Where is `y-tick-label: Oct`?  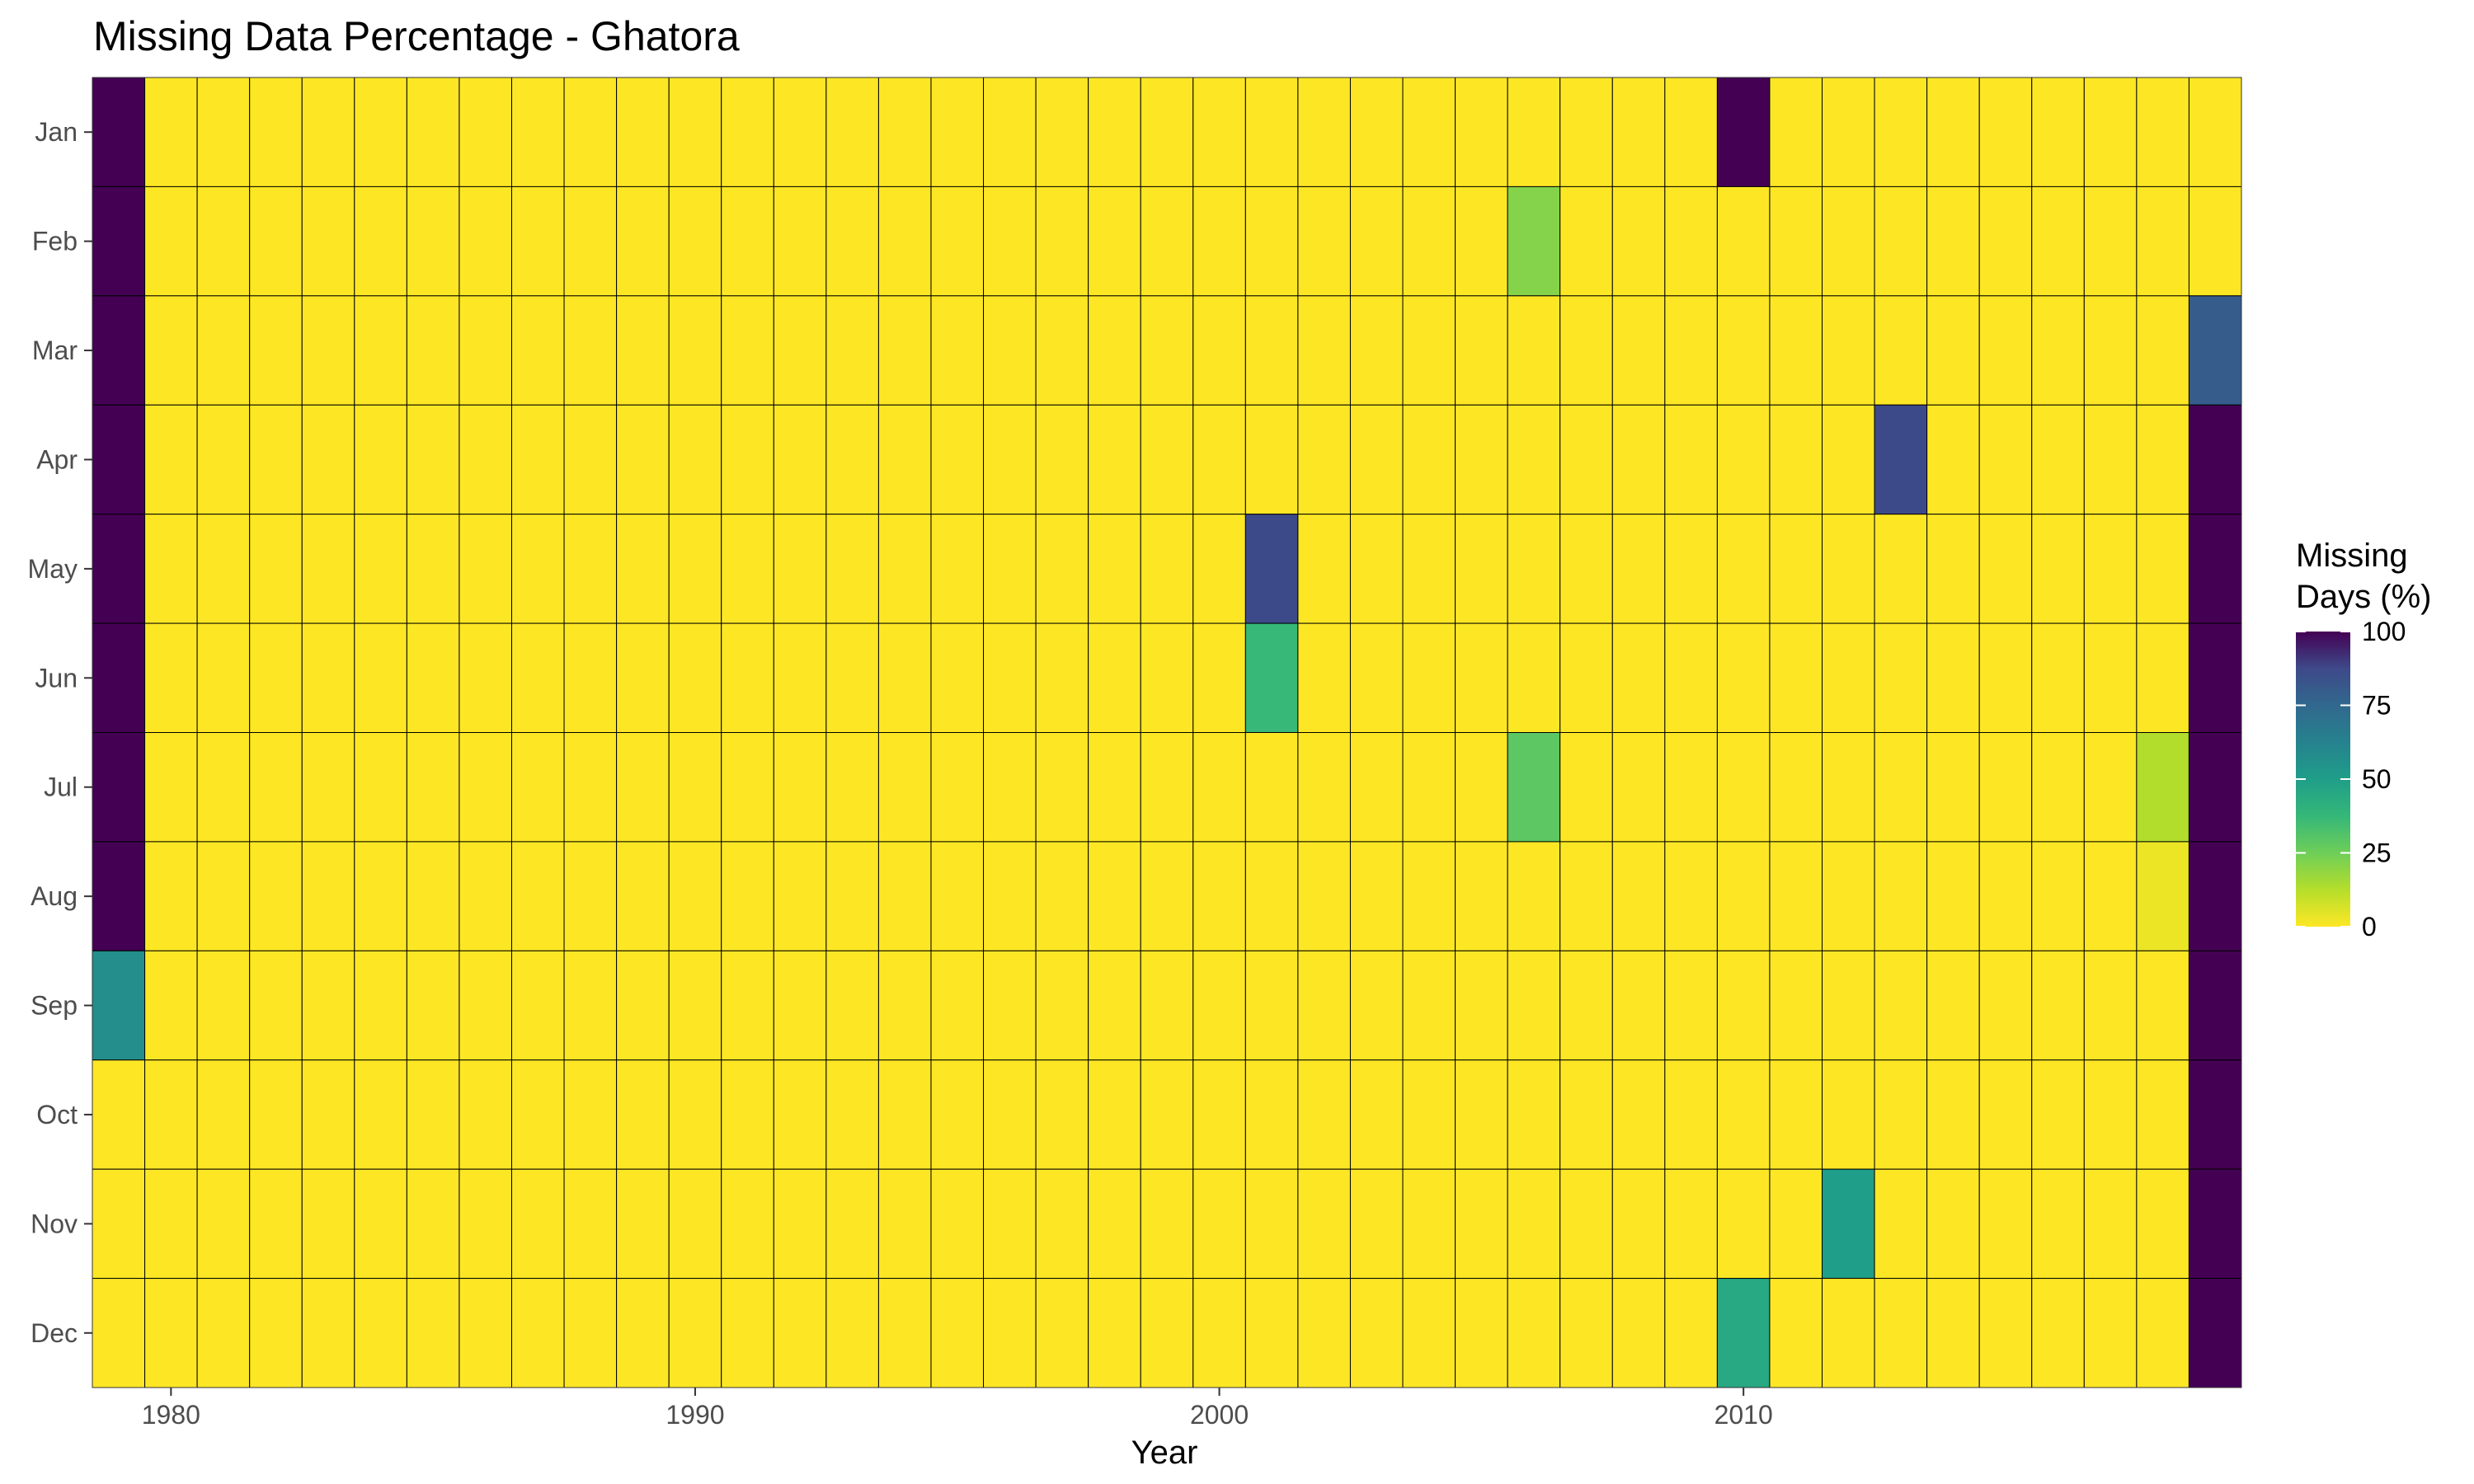 y-tick-label: Oct is located at coordinates (57, 1114).